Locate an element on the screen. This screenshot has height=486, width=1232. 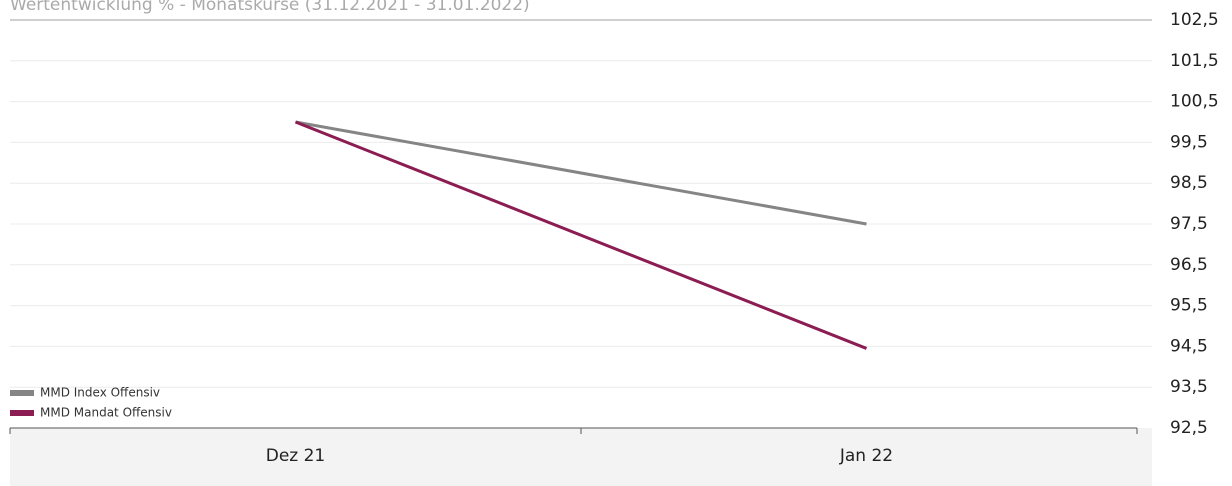
y-tick-label: 98,5 is located at coordinates (1189, 183).